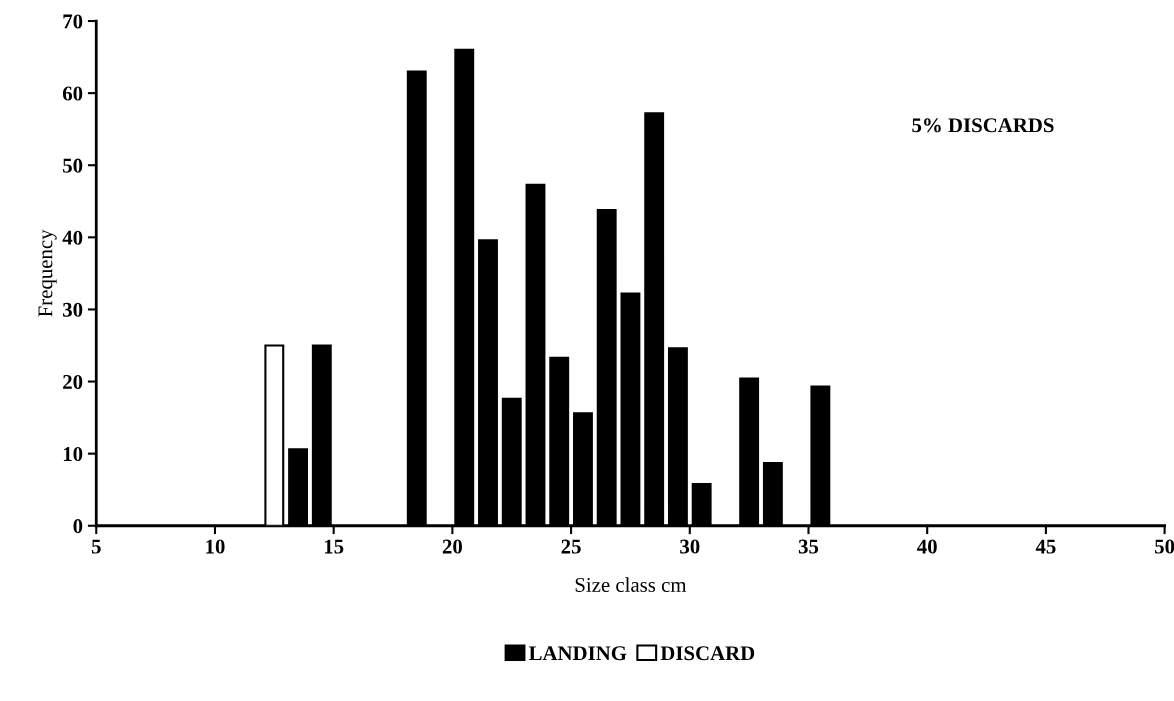 This screenshot has width=1174, height=701. I want to click on y-tick-label: 0, so click(78, 526).